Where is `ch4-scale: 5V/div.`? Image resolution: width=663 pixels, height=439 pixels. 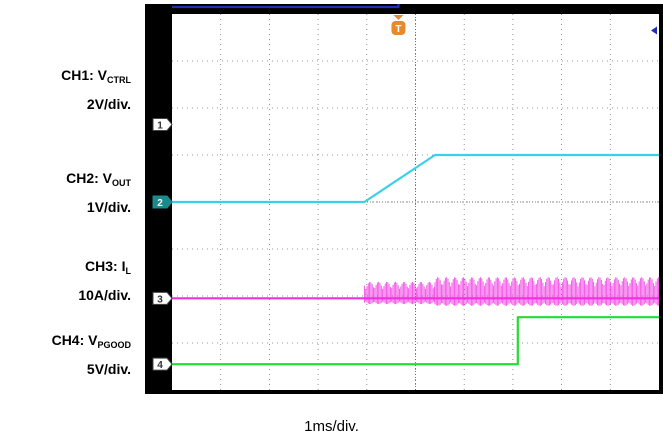 ch4-scale: 5V/div. is located at coordinates (108, 369).